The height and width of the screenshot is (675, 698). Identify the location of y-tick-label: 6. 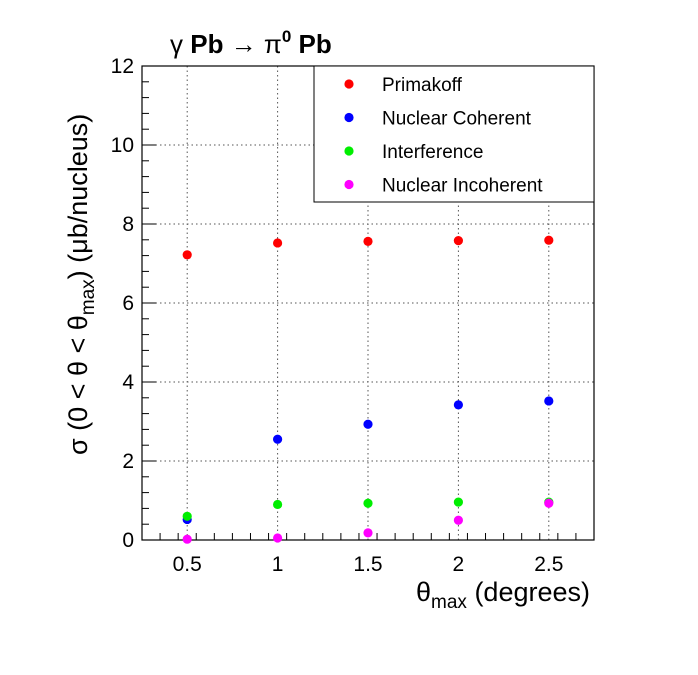
(128, 303).